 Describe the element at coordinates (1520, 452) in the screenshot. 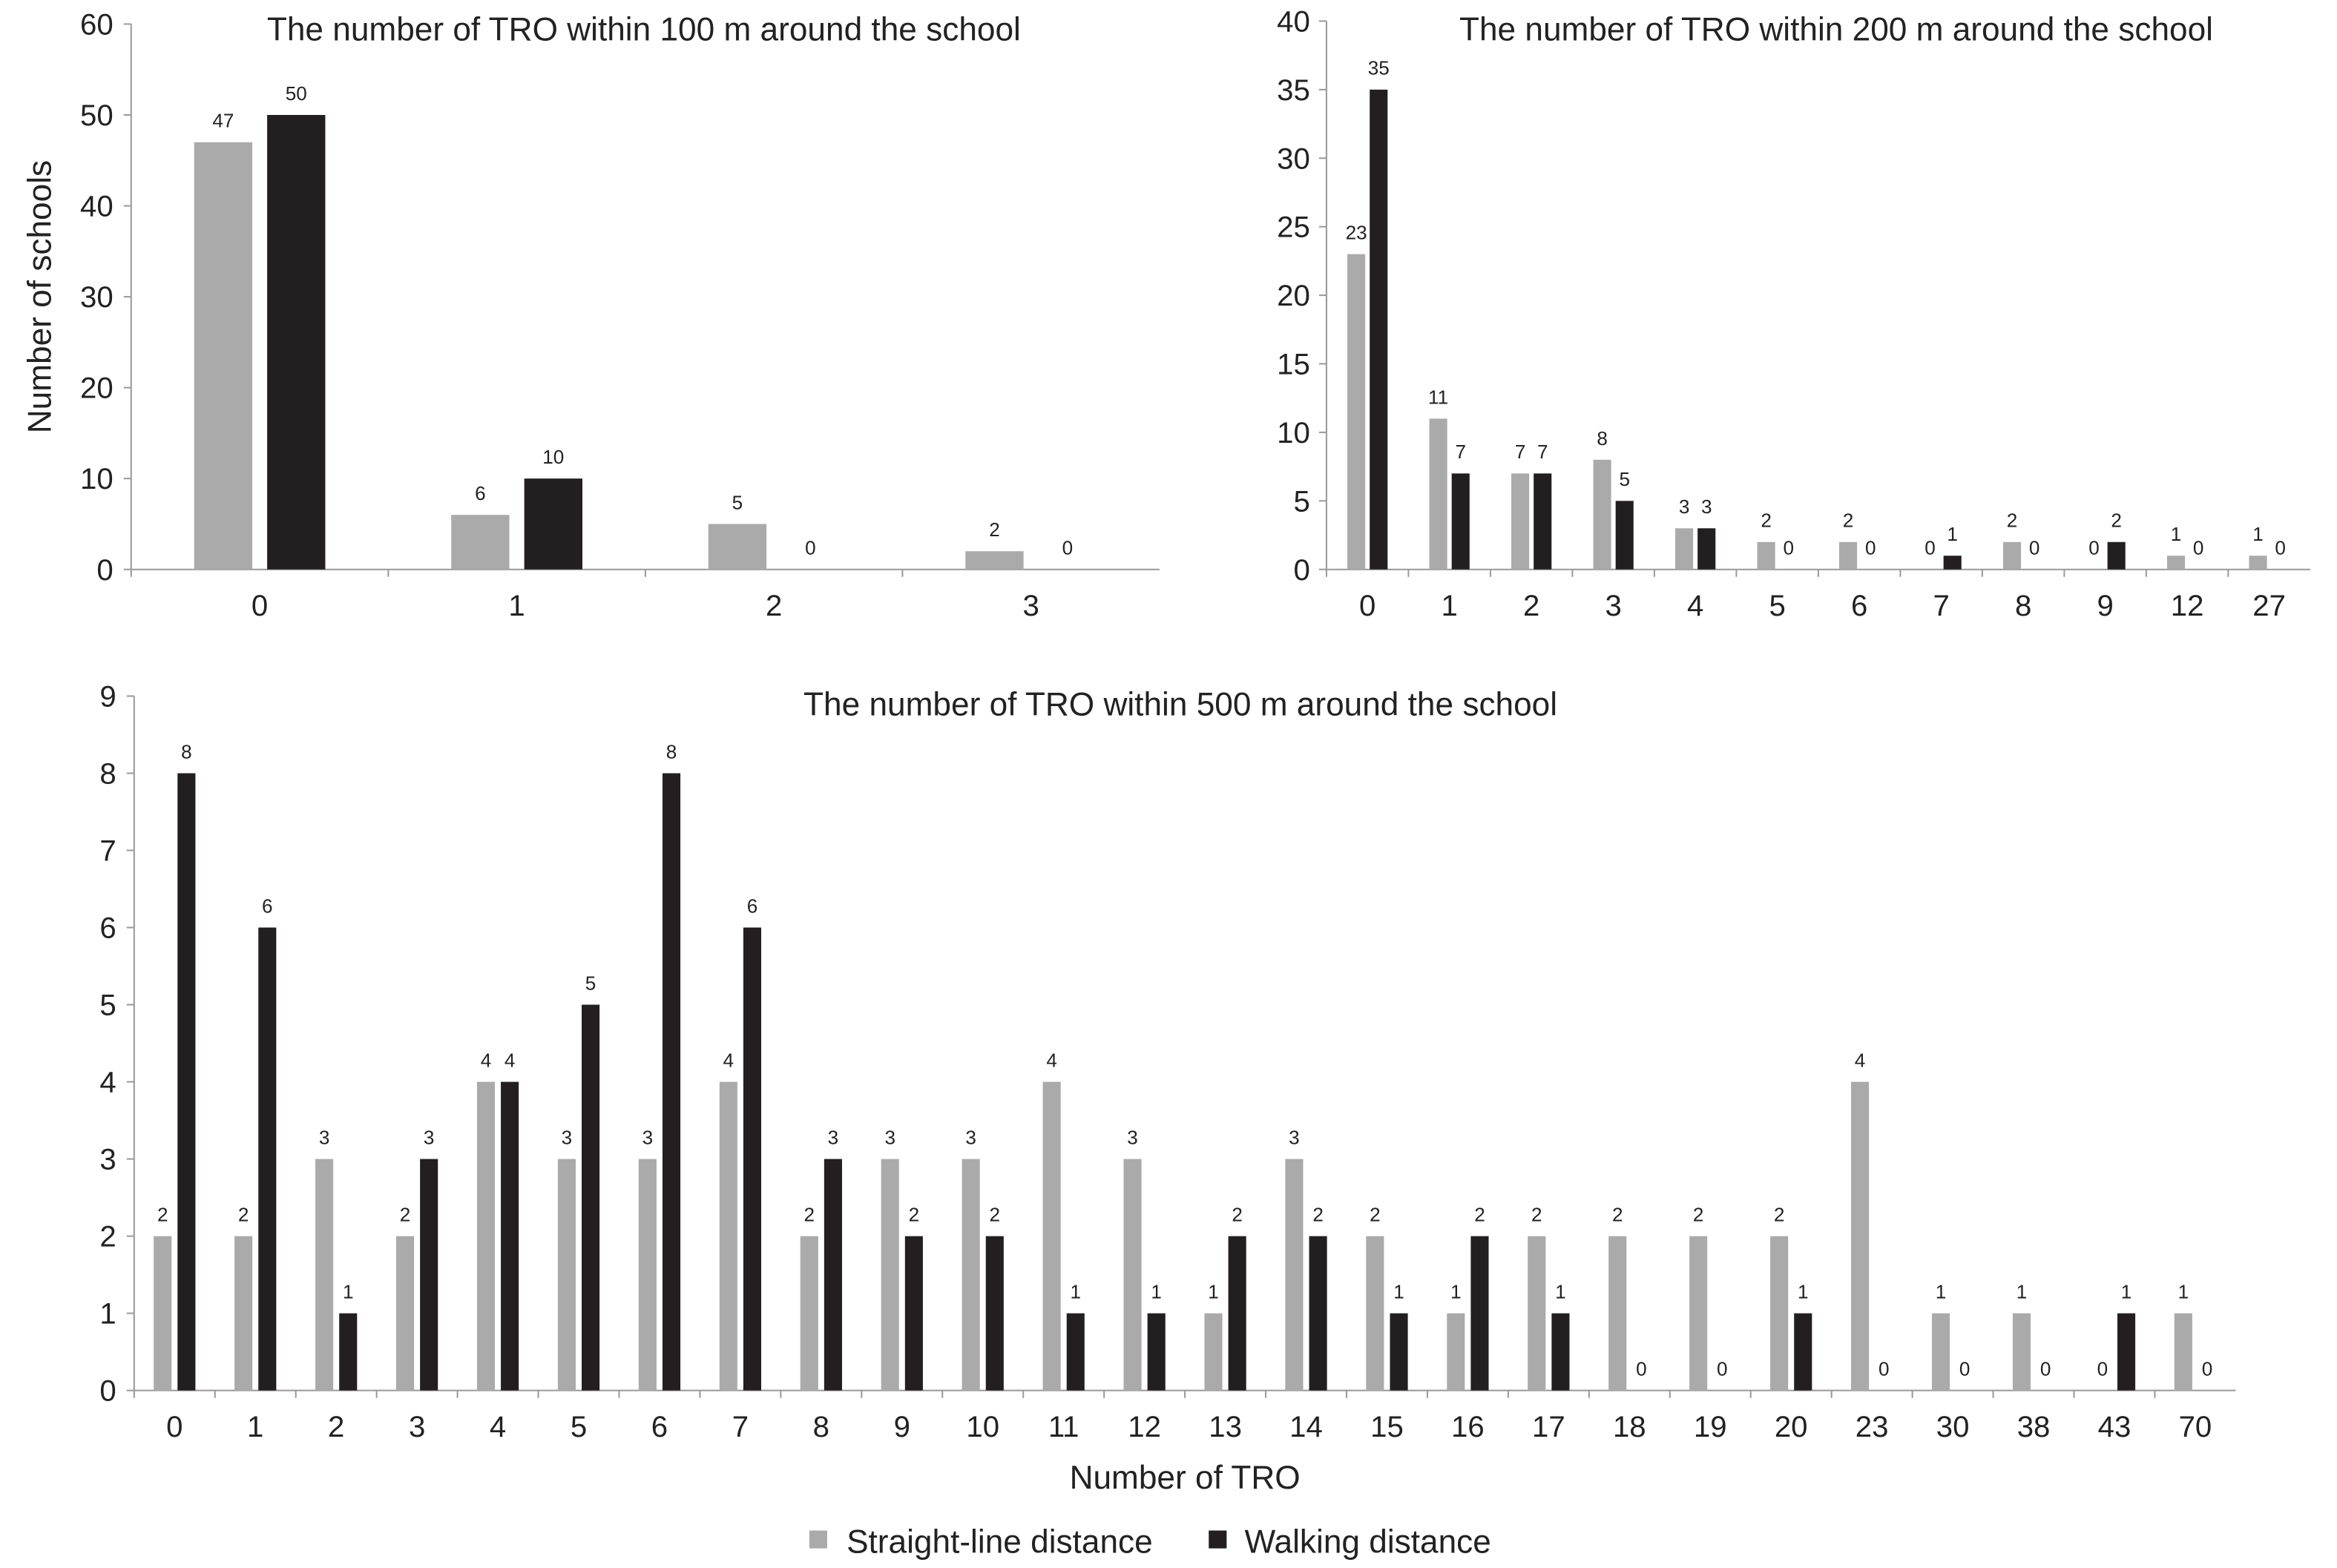

I see `data-label-straight: 7` at that location.